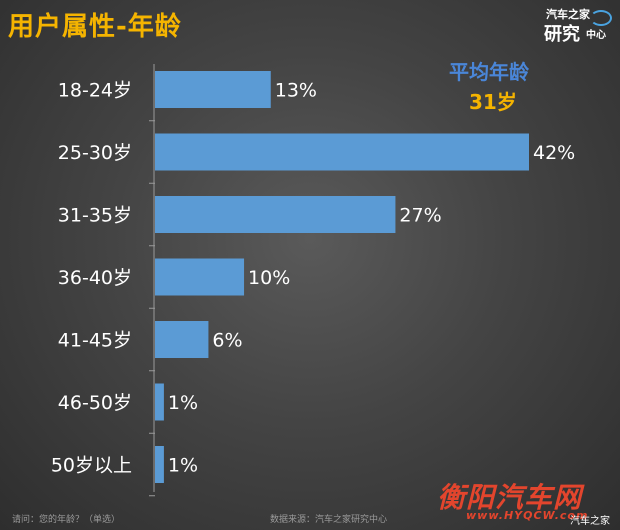  I want to click on logo-line-2: 研究, so click(562, 34).